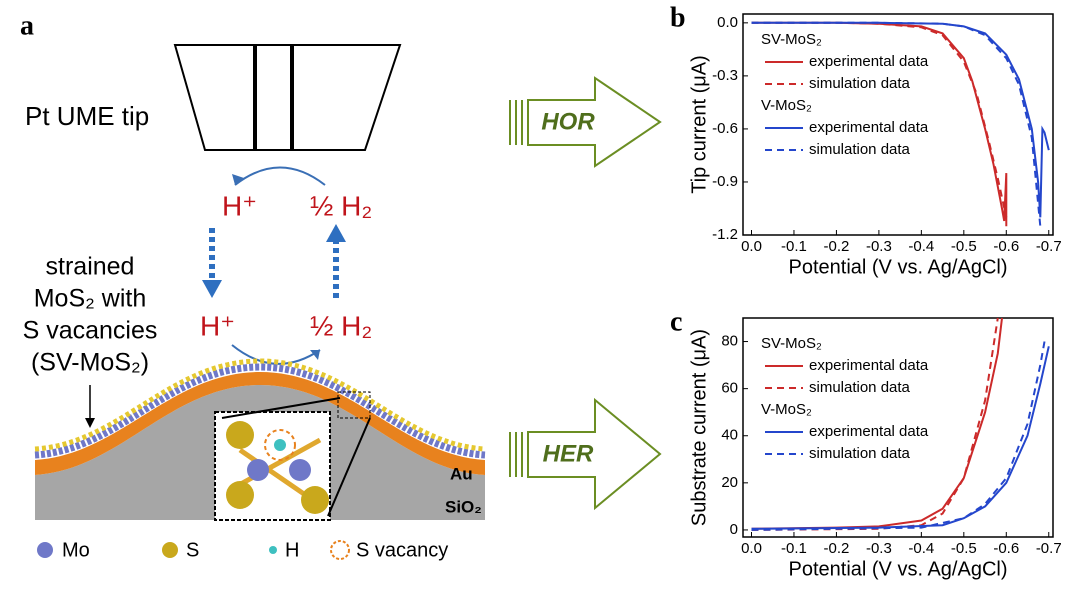  I want to click on y-tick-label: 60, so click(729, 388).